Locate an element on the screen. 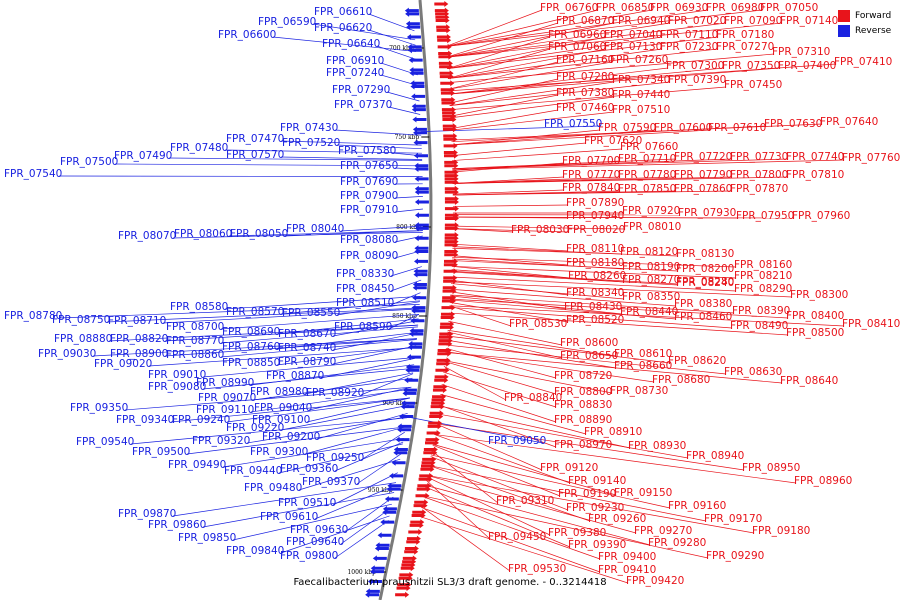 Image resolution: width=900 pixels, height=600 pixels. reverse-gene-label: FPR_06590 is located at coordinates (287, 22).